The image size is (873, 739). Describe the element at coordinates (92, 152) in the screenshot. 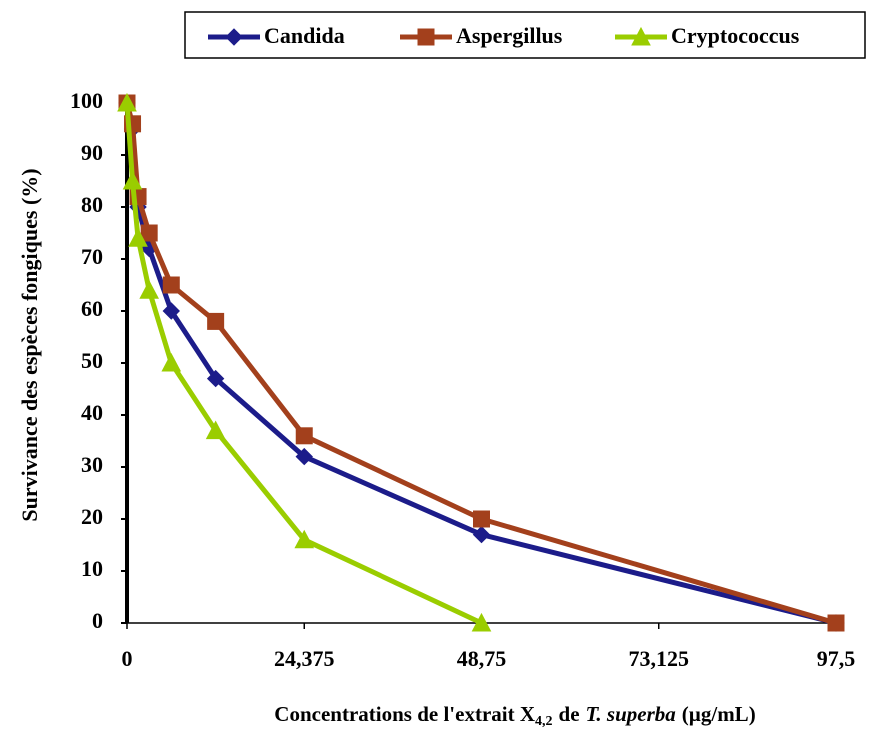

I see `y-tick-label: 90` at that location.